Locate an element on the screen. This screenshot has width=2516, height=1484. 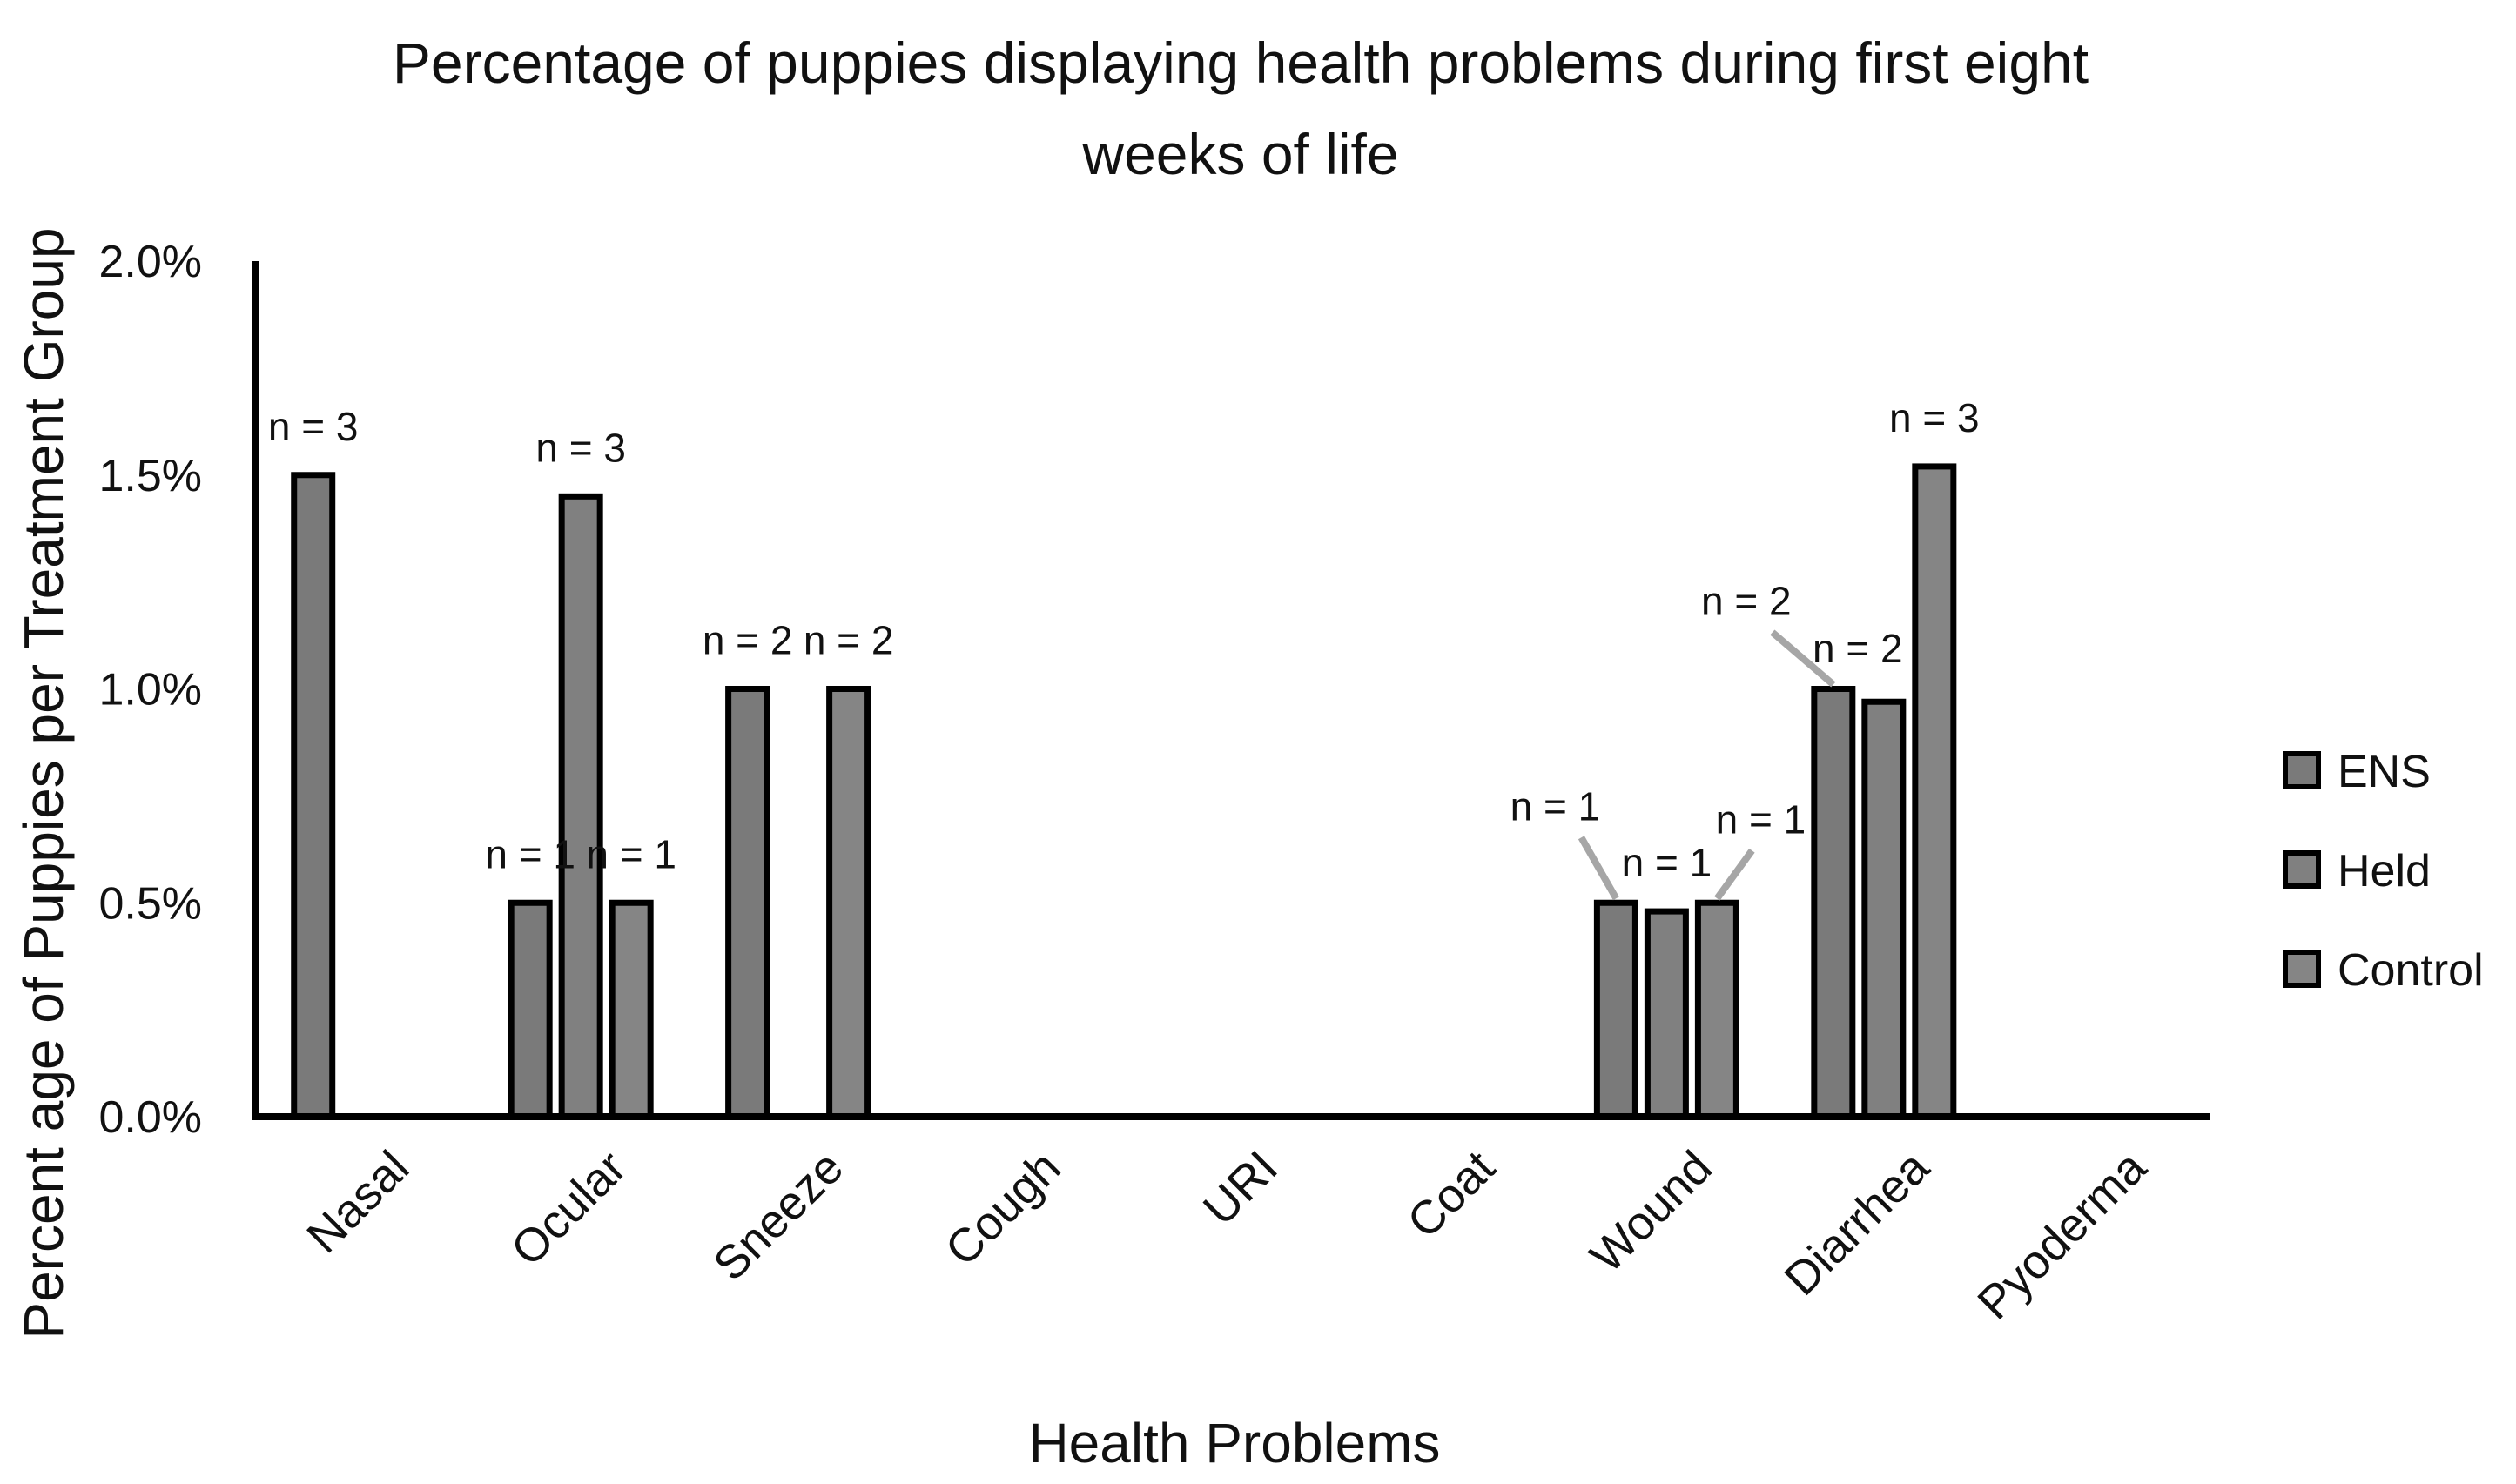
legend-swatch-held is located at coordinates (2302, 869).